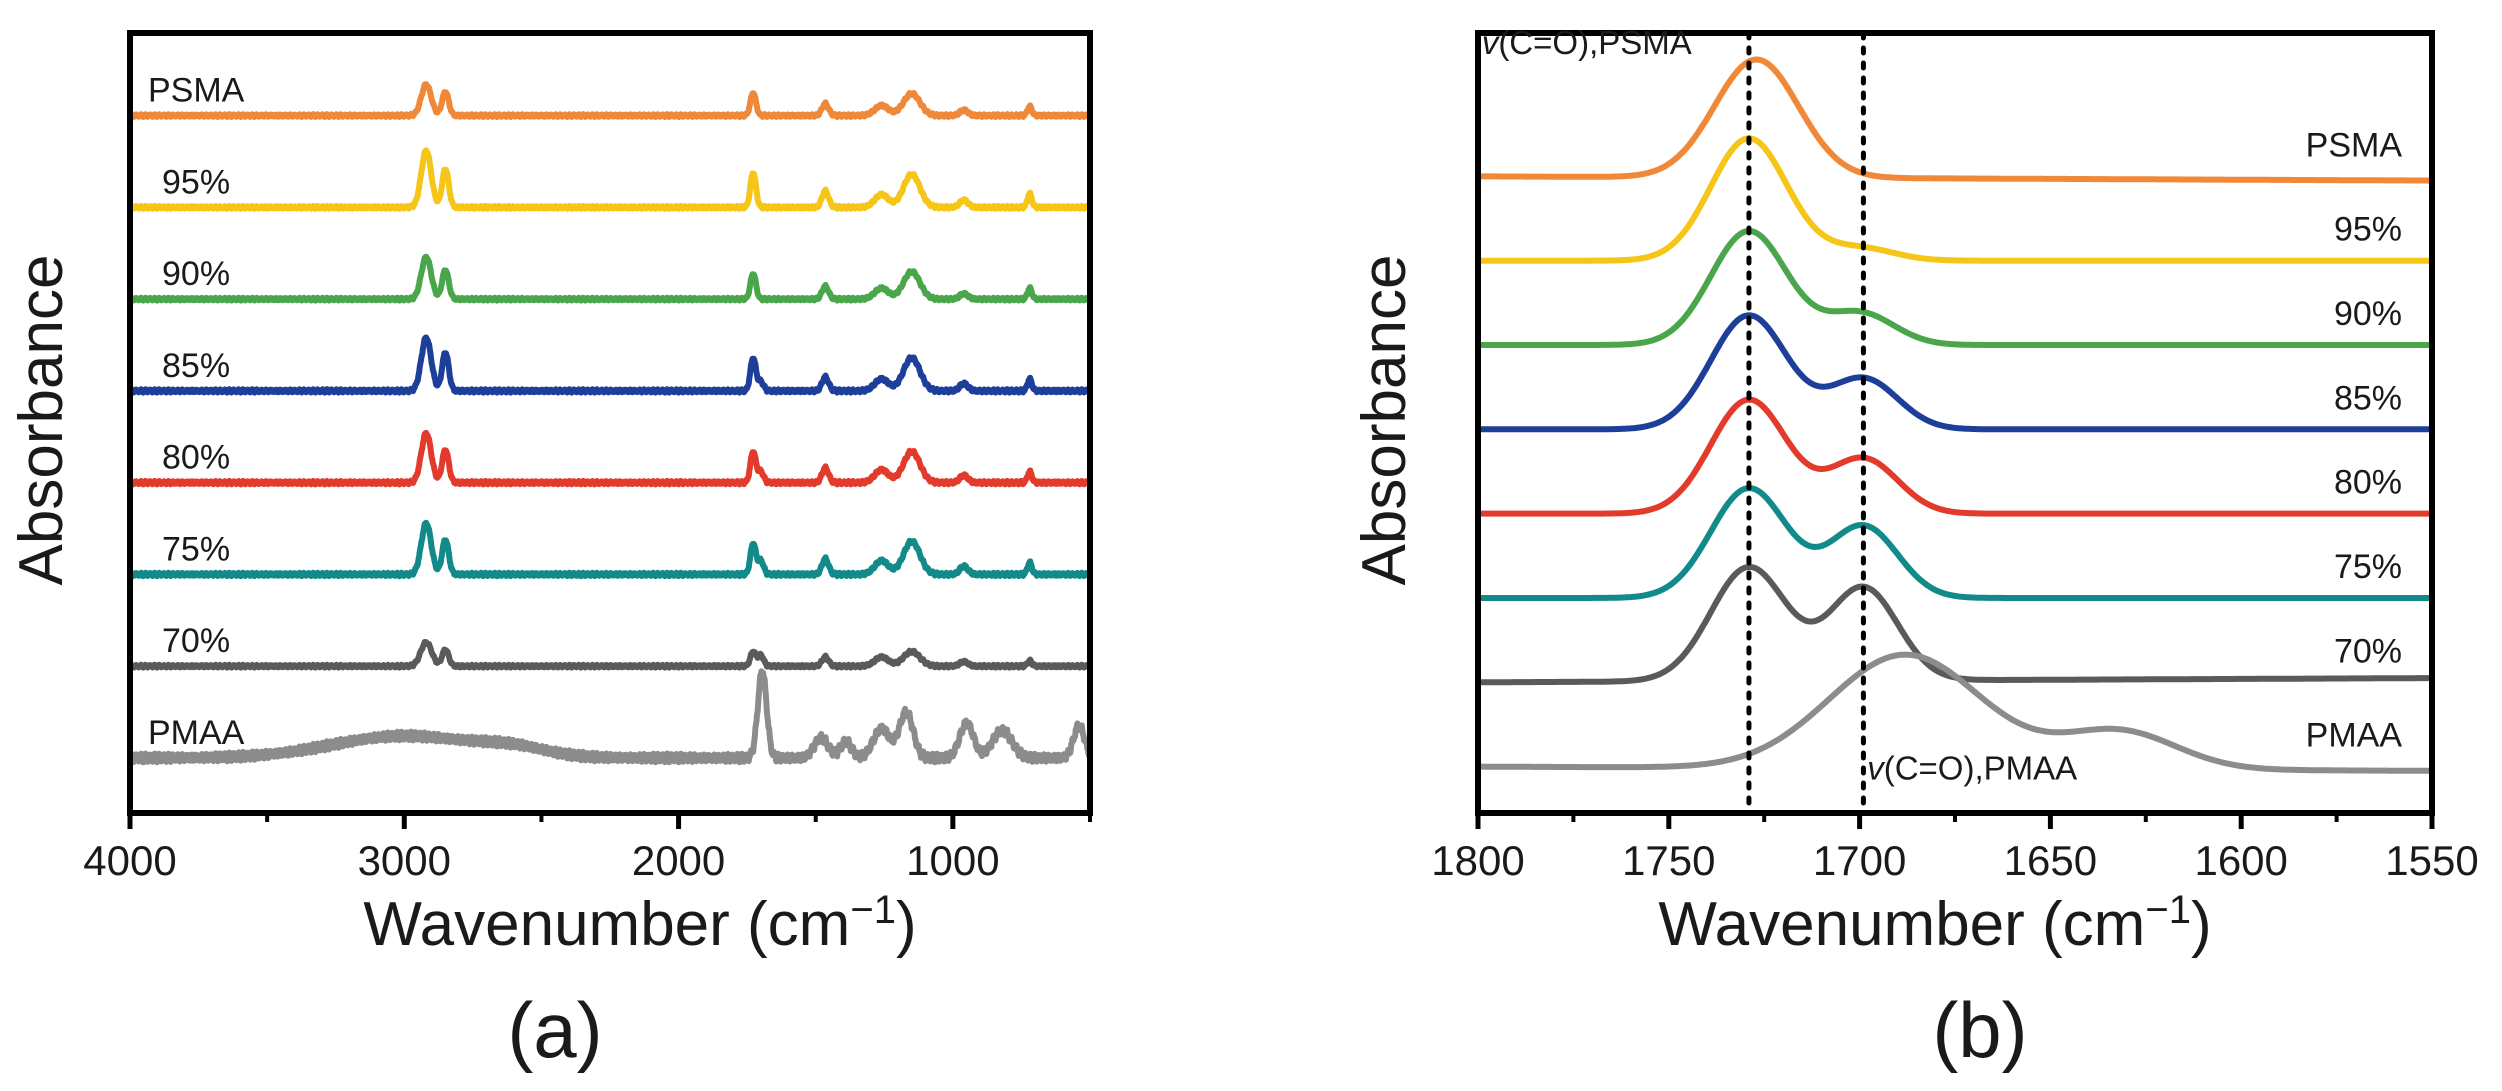 The image size is (2502, 1091). I want to click on panel-b-x-tick-label-1750: 1750, so click(1668, 860).